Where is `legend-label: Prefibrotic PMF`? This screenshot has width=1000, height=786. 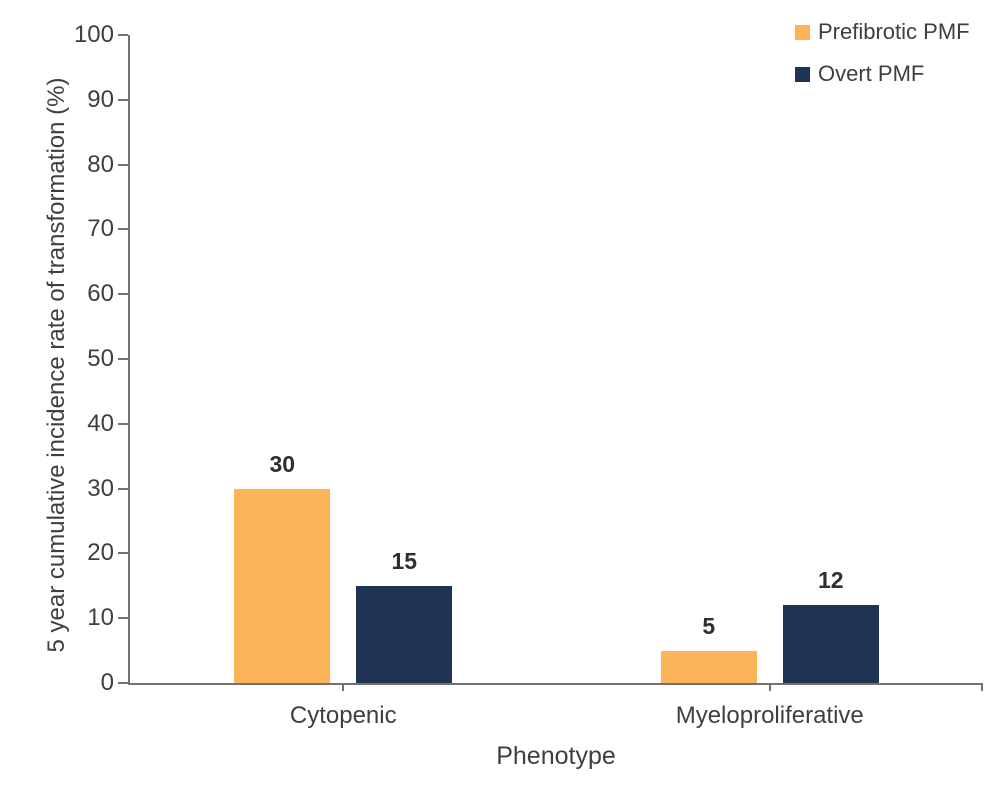
legend-label: Prefibrotic PMF is located at coordinates (894, 31).